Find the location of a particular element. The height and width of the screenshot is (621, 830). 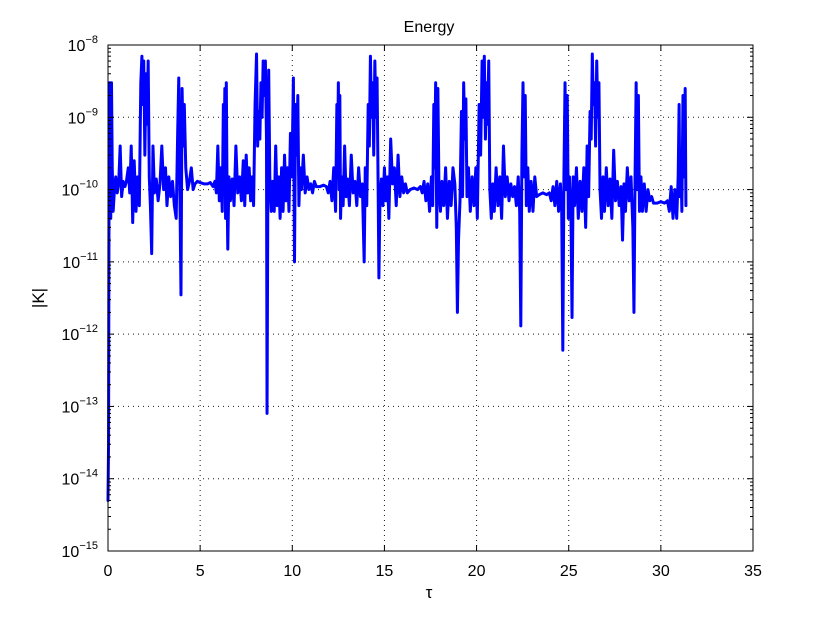

x-tick-label: 35 is located at coordinates (753, 571).